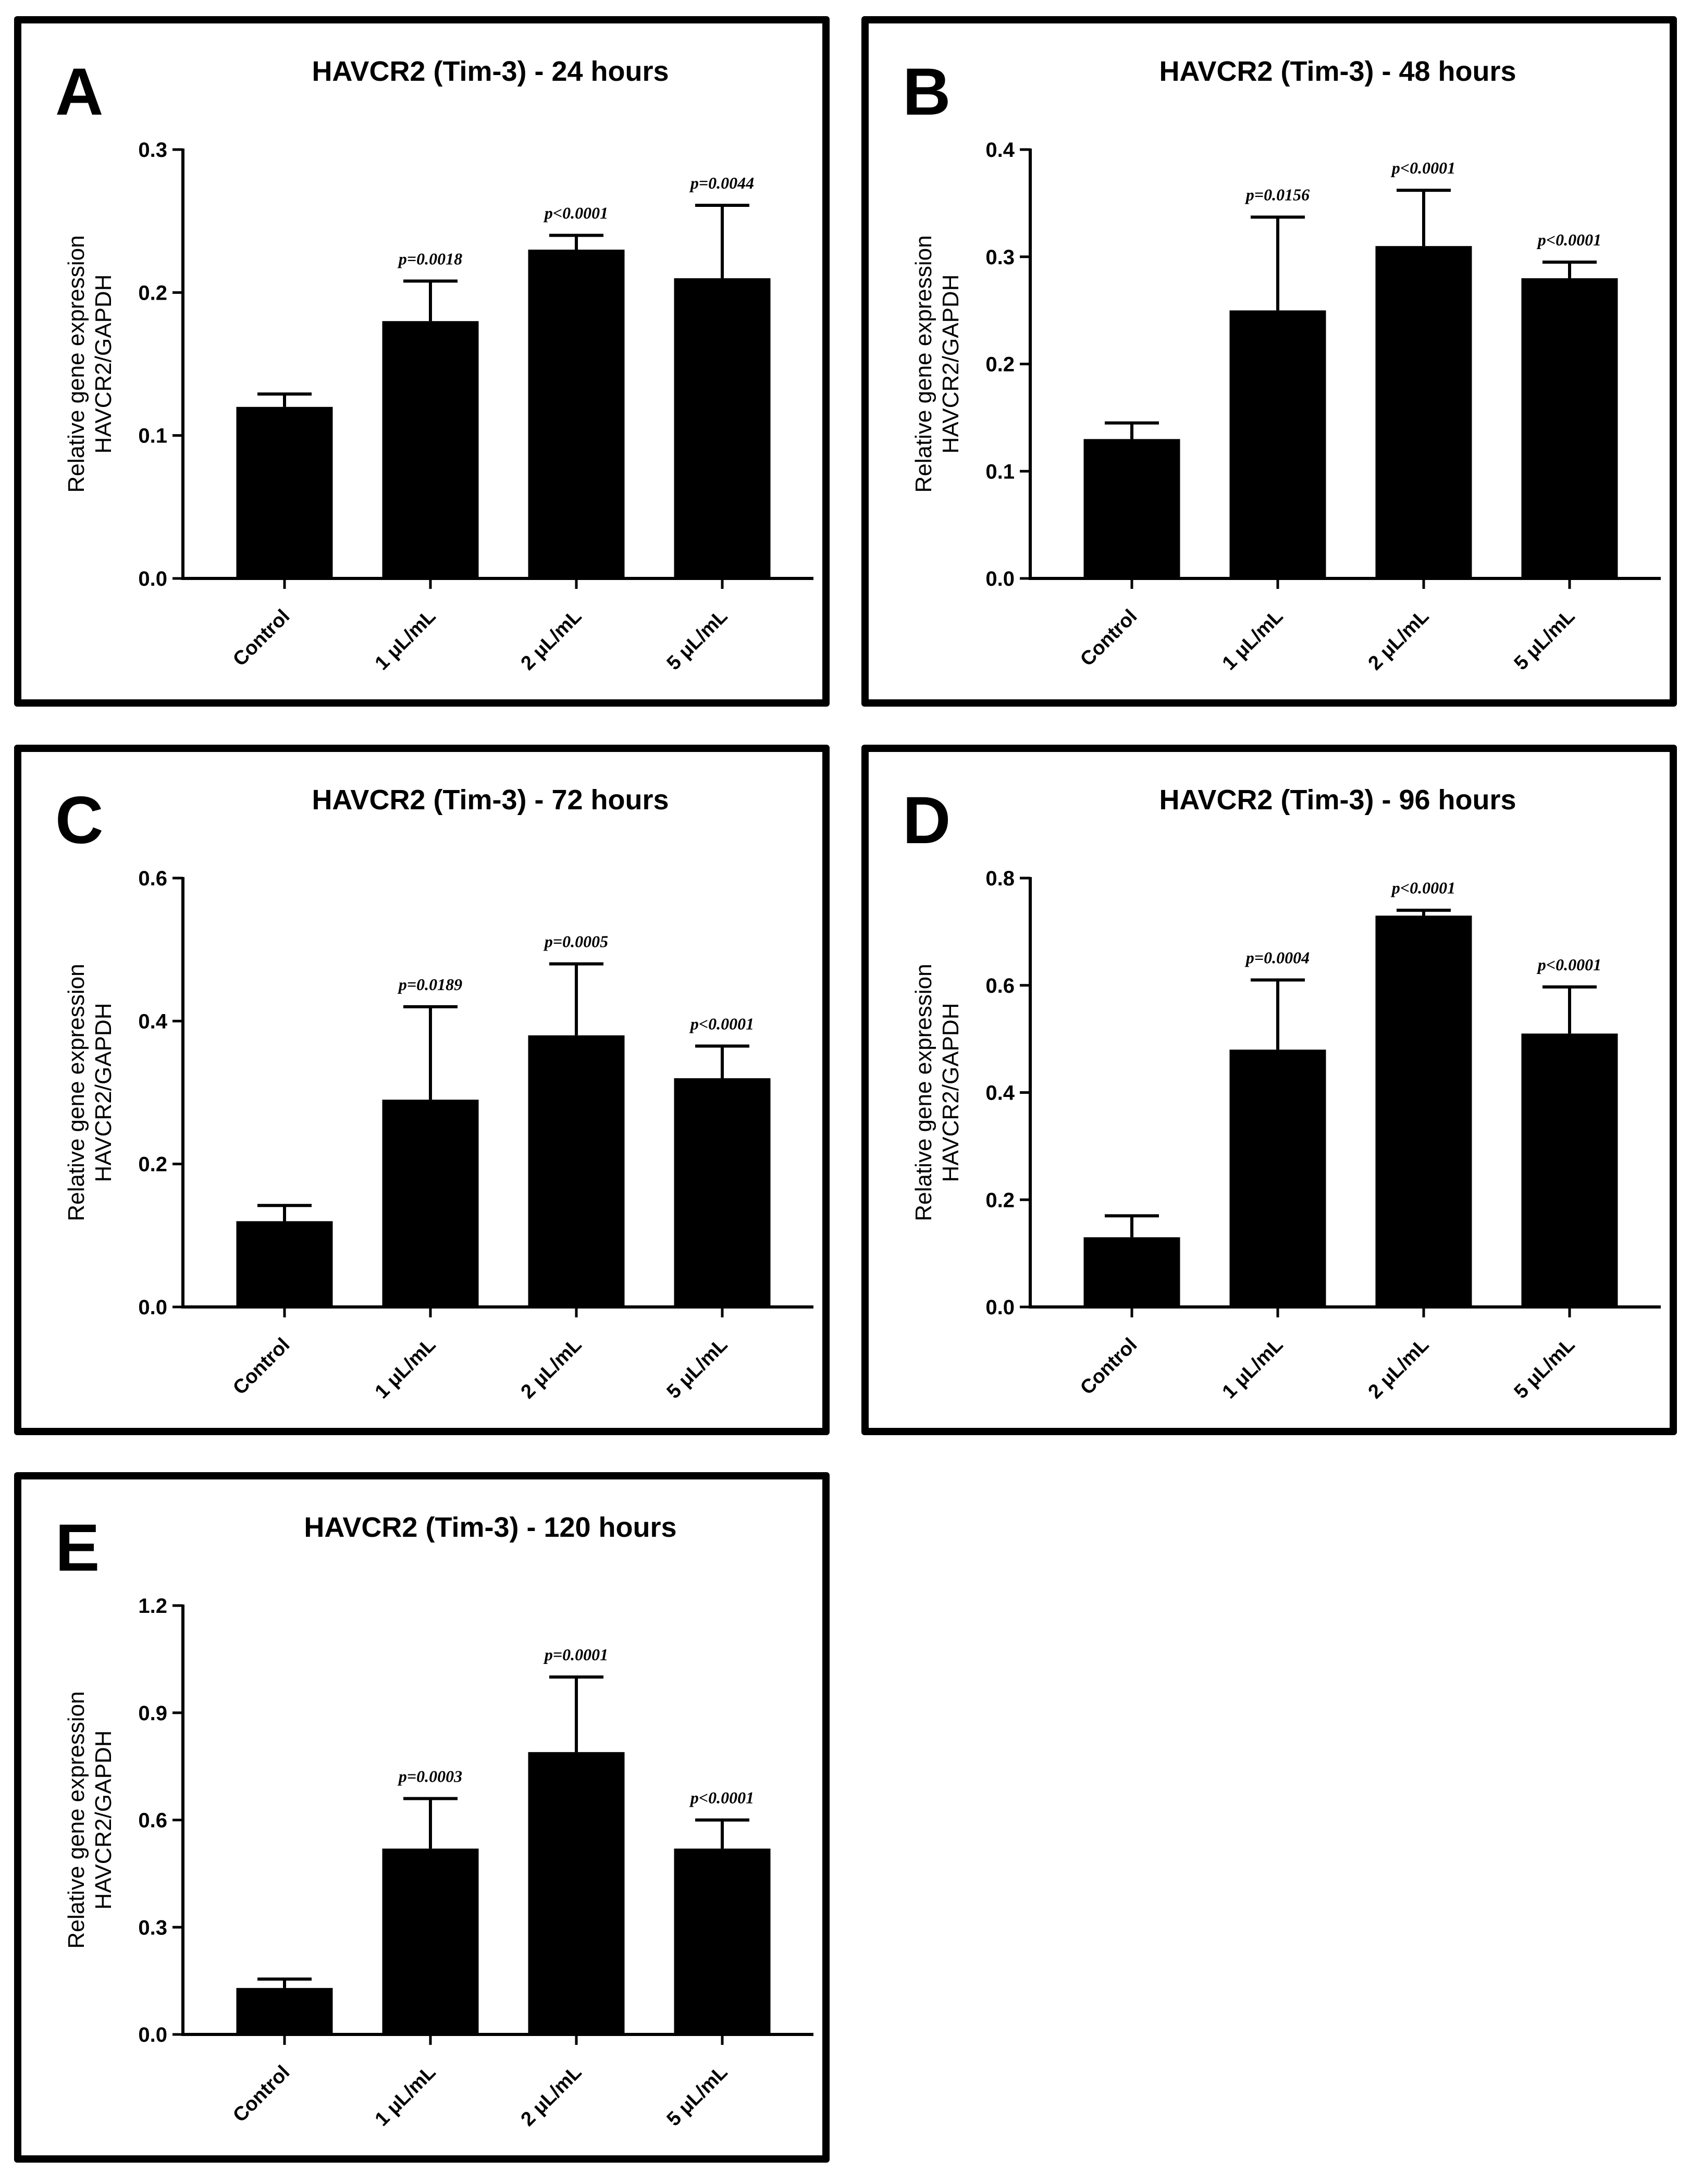 This screenshot has height=2184, width=1691. What do you see at coordinates (1338, 800) in the screenshot?
I see `chart-title: HAVCR2 (Tim-3) - 96 hours` at bounding box center [1338, 800].